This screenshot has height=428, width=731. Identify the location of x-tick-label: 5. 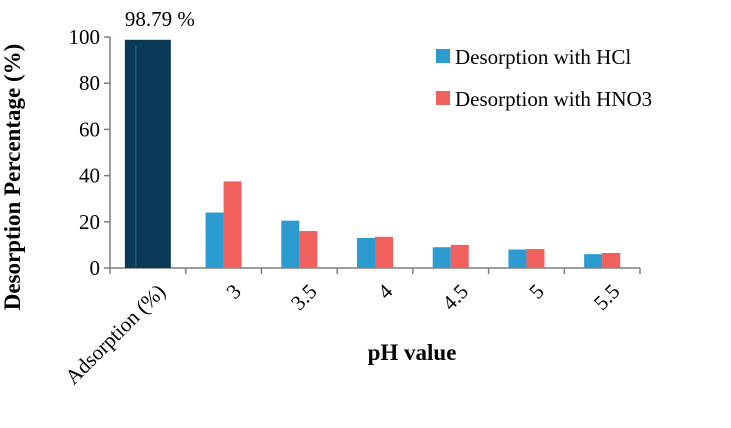
(536, 291).